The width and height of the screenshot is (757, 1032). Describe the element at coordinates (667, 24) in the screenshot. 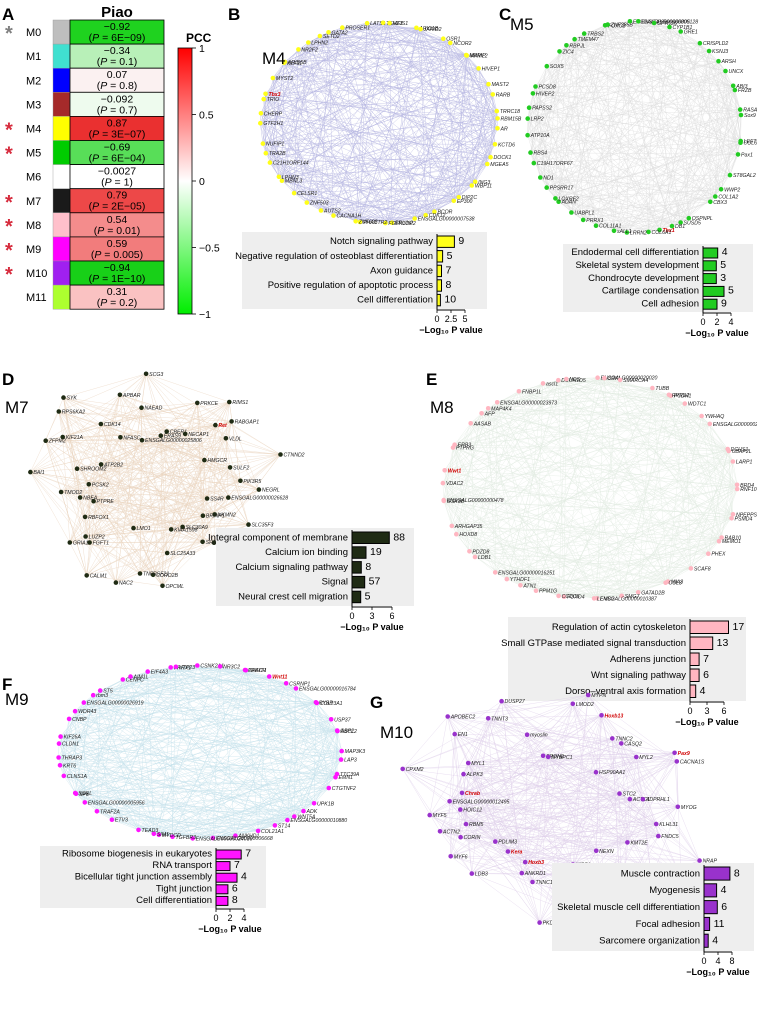

I see `gene-label: GPR126` at that location.